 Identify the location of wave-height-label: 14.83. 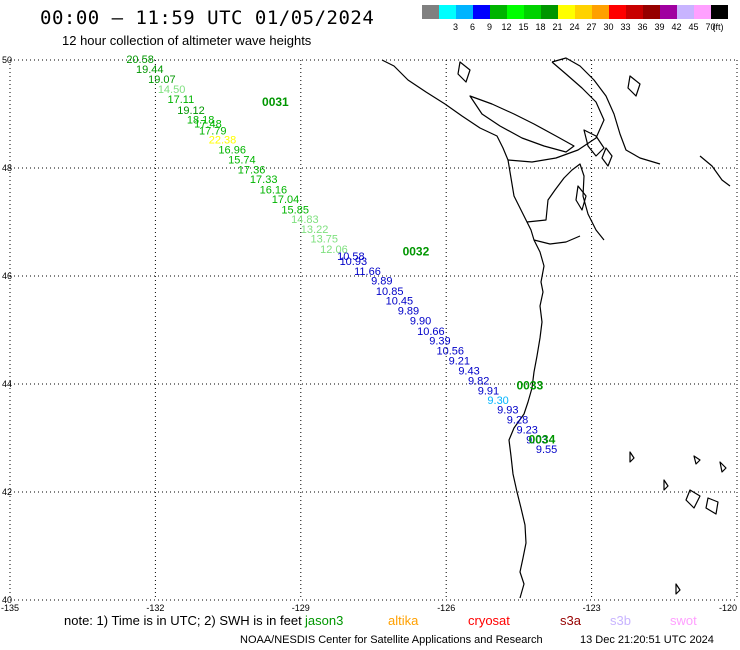
(305, 220).